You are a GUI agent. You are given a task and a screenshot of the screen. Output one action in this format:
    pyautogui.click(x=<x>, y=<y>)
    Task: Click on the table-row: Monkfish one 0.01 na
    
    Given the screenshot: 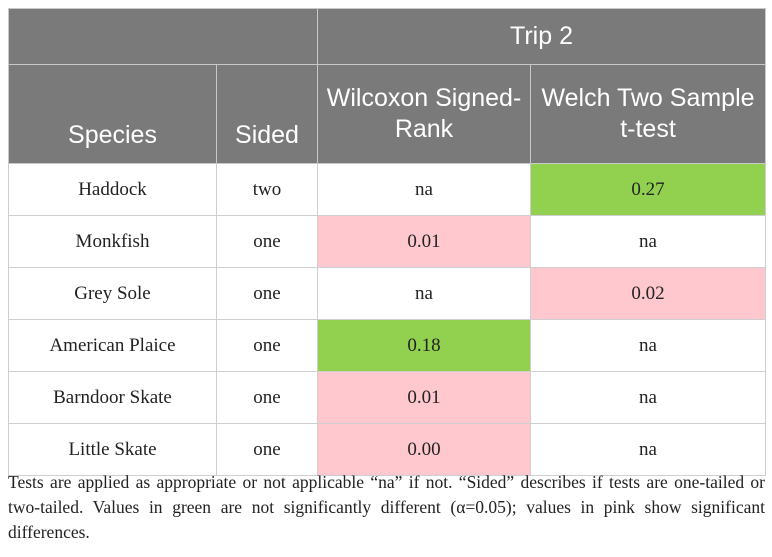 What is the action you would take?
    pyautogui.click(x=387, y=241)
    